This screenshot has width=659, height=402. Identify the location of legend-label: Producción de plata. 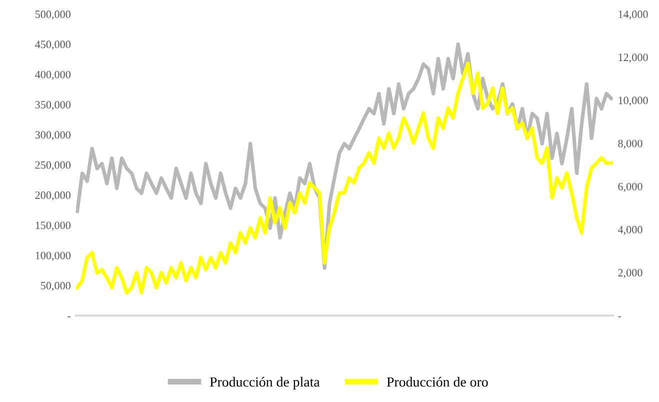
(265, 383).